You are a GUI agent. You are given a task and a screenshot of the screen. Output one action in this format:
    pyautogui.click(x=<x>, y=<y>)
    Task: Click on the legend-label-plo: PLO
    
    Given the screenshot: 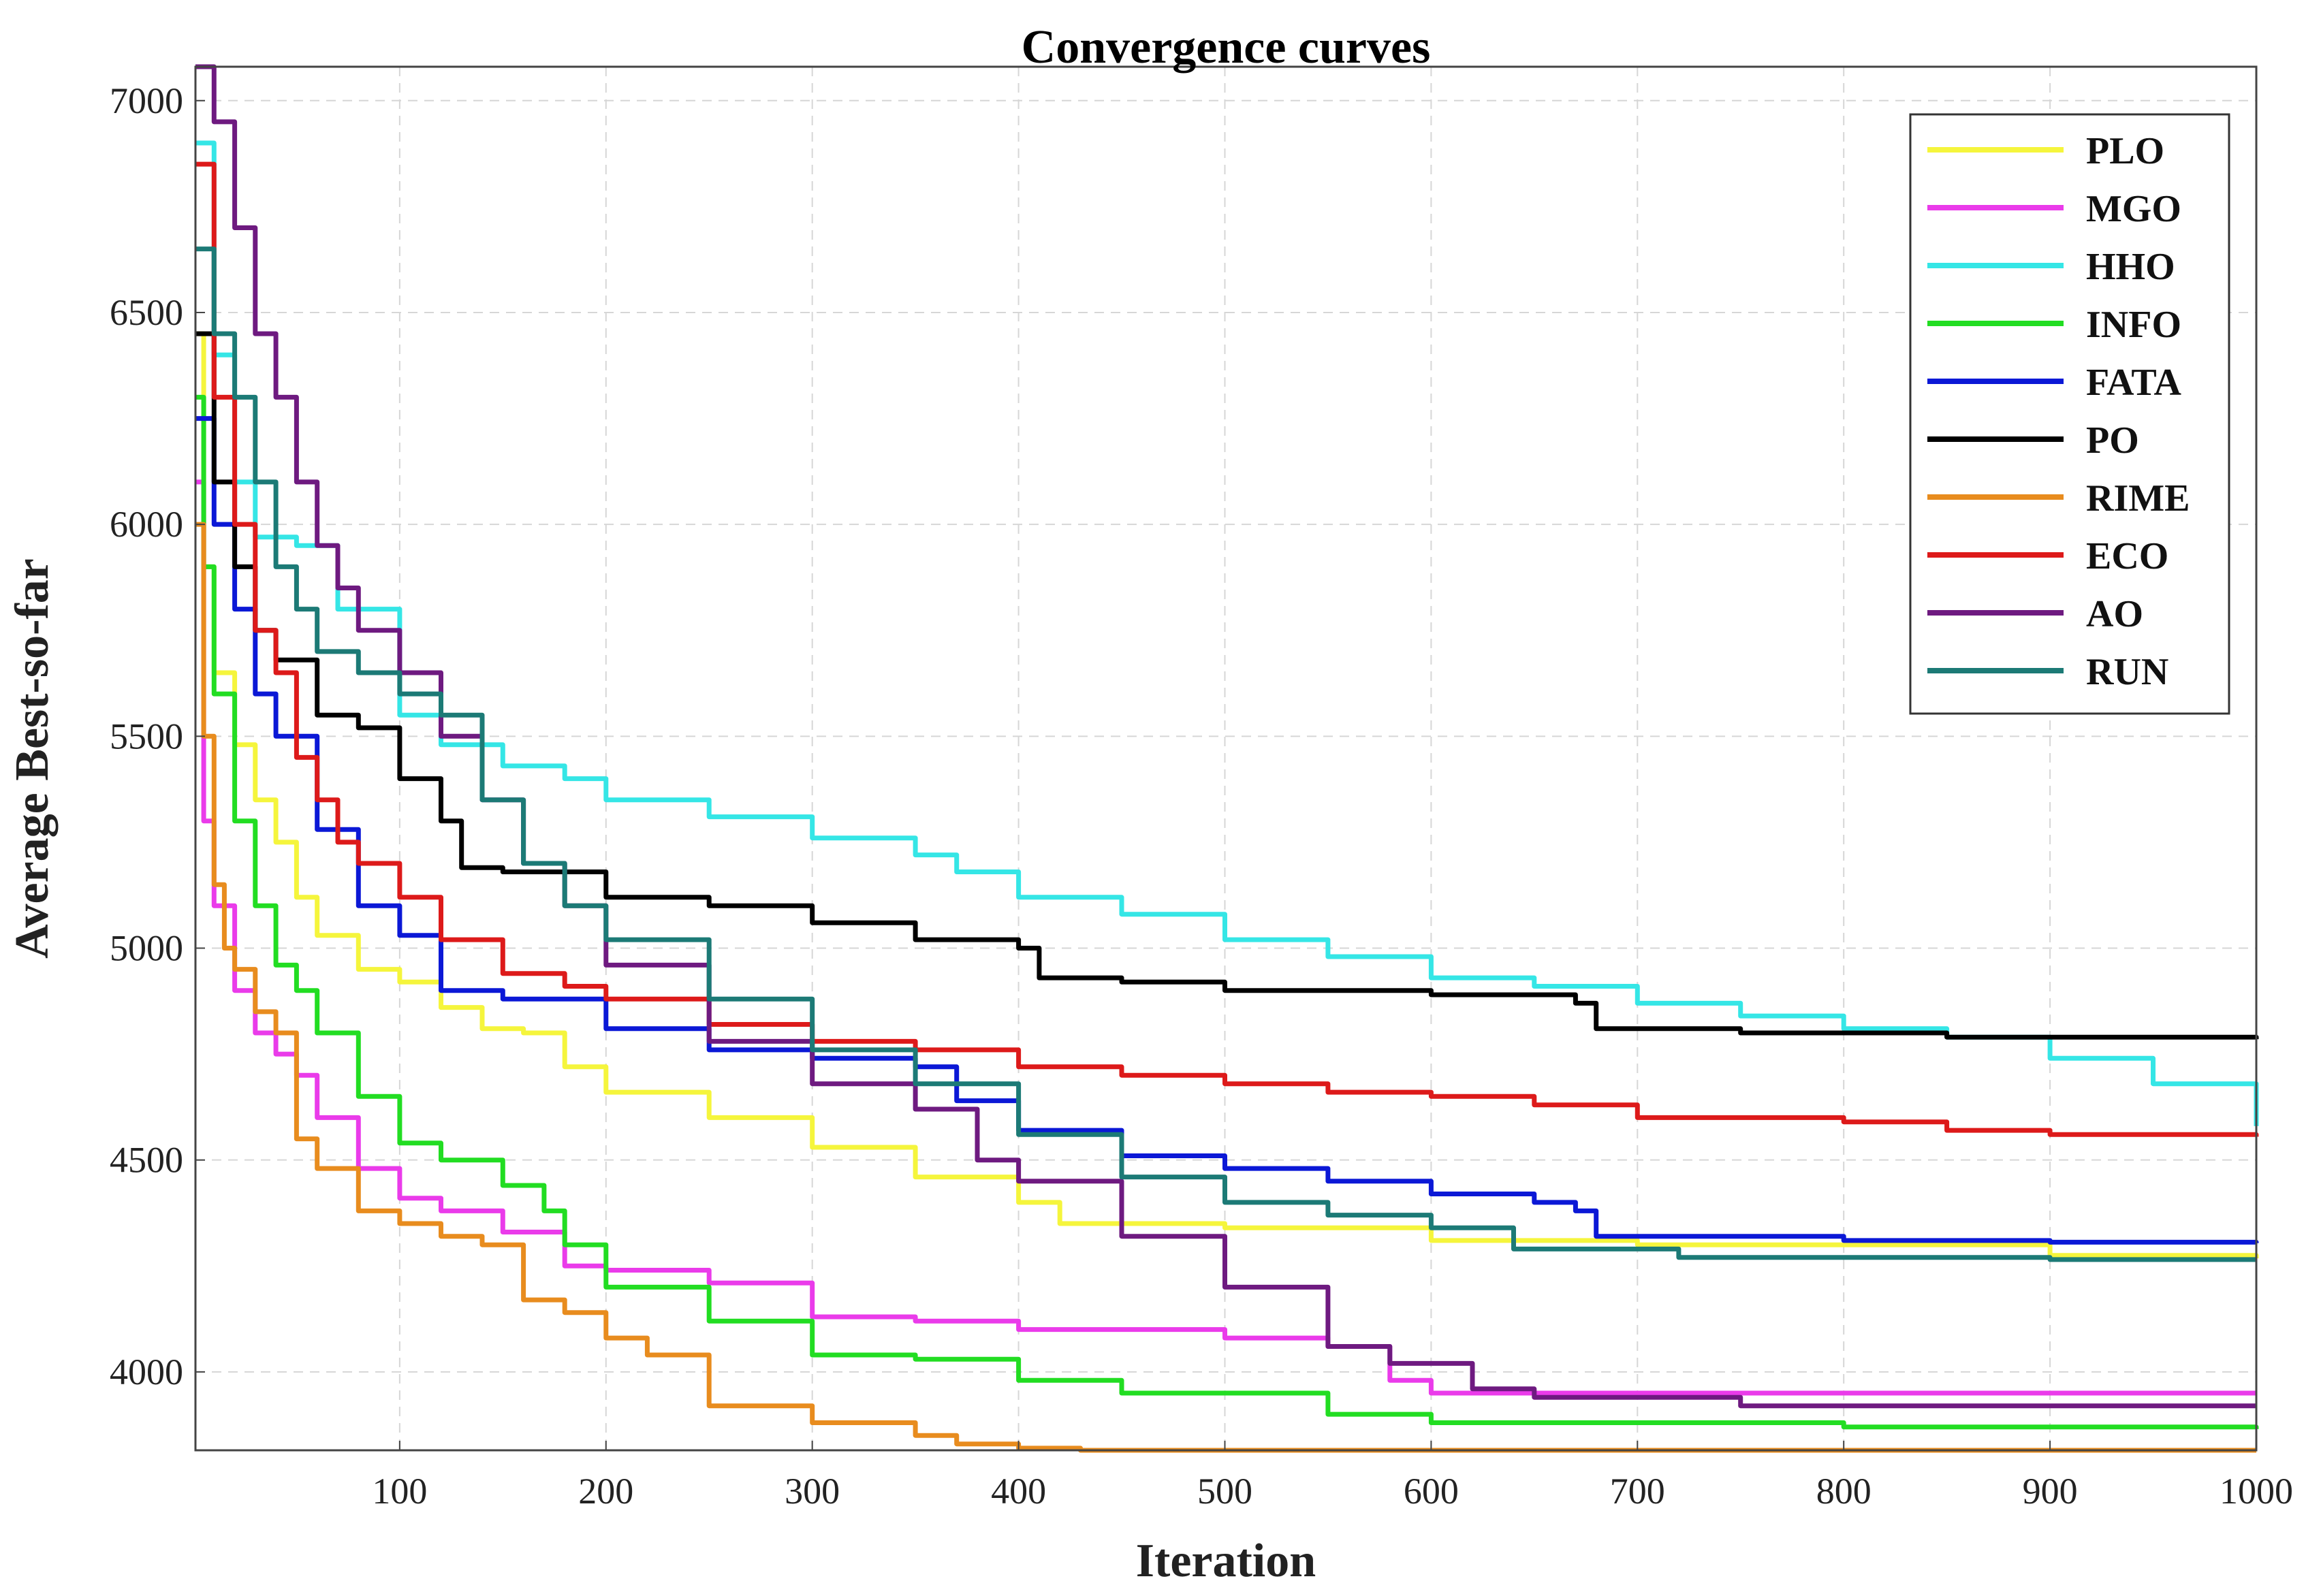 What is the action you would take?
    pyautogui.click(x=2125, y=151)
    